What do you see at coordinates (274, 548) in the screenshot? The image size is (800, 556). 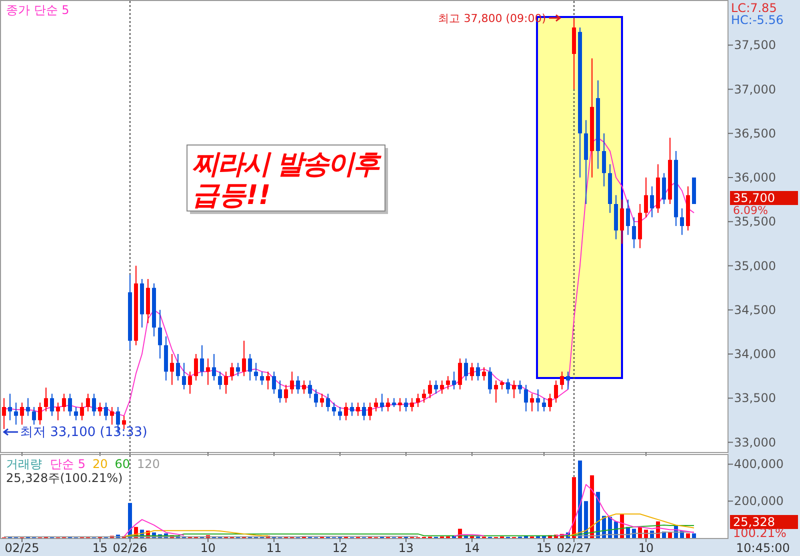 I see `x-tick-label: 11` at bounding box center [274, 548].